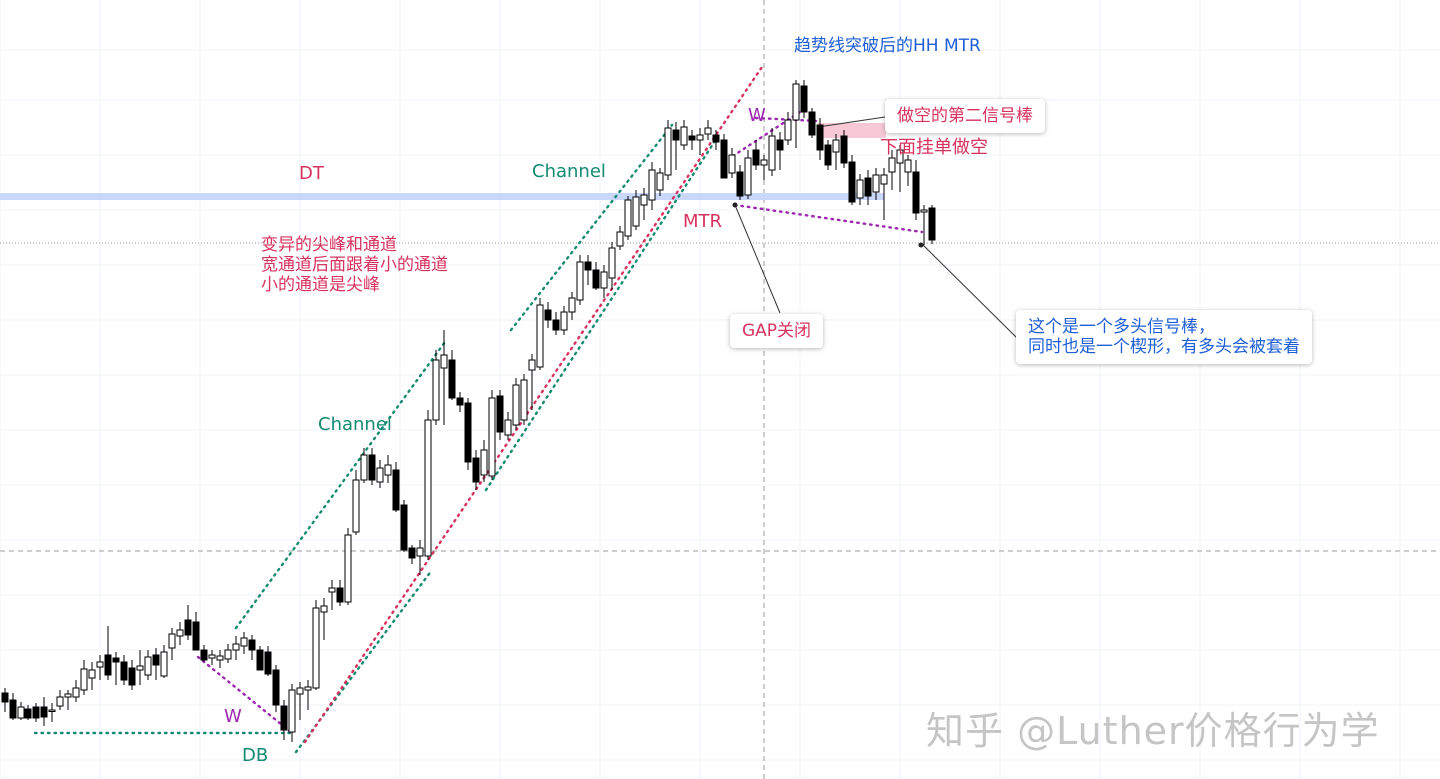  I want to click on gap-leader-line, so click(757, 259).